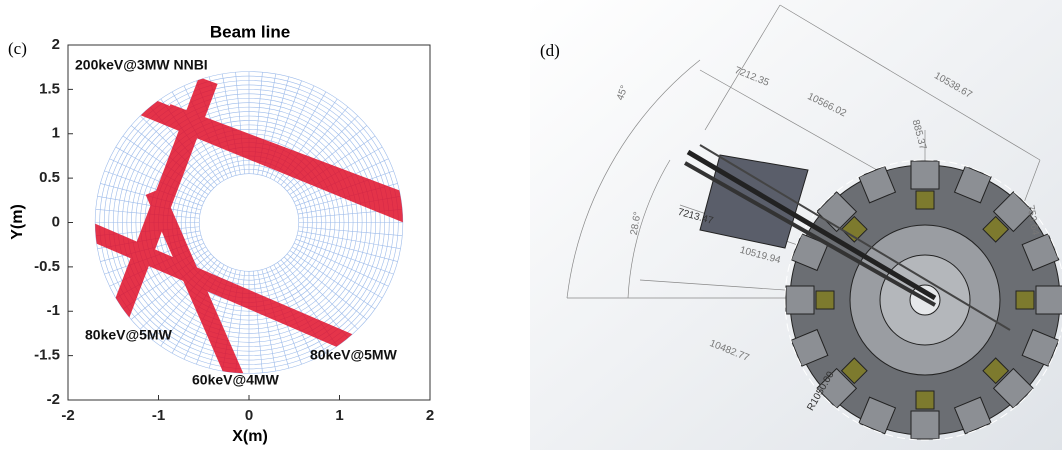 This screenshot has height=450, width=1062. What do you see at coordinates (250, 436) in the screenshot?
I see `x-axis-label: X(m)` at bounding box center [250, 436].